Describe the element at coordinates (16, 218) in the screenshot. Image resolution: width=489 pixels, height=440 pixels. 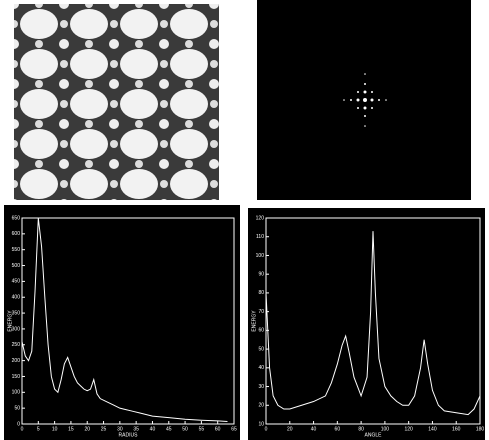
I see `y-tick-label: 650` at that location.